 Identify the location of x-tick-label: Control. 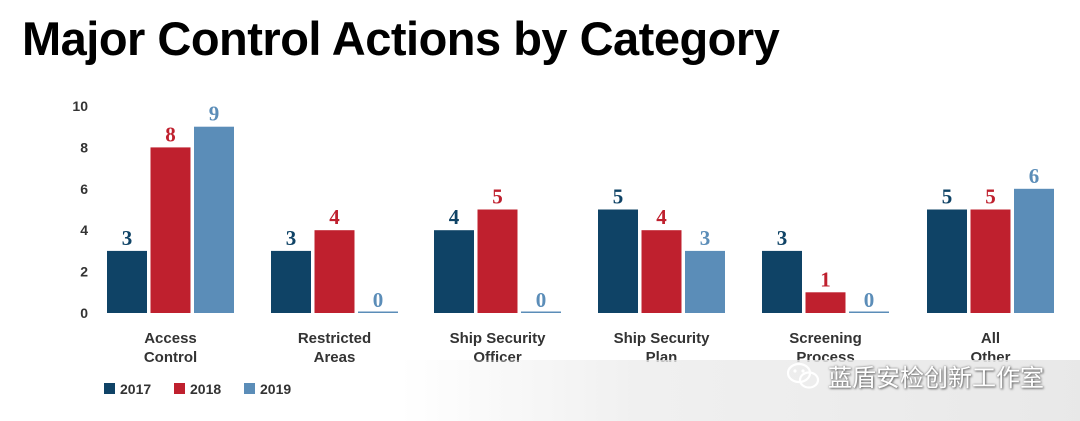
(170, 357).